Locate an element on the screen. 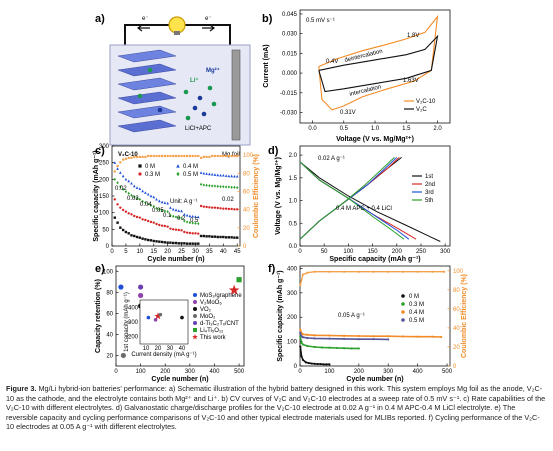 The image size is (553, 451). panel-e-y-tick-label: 80 is located at coordinates (109, 293).